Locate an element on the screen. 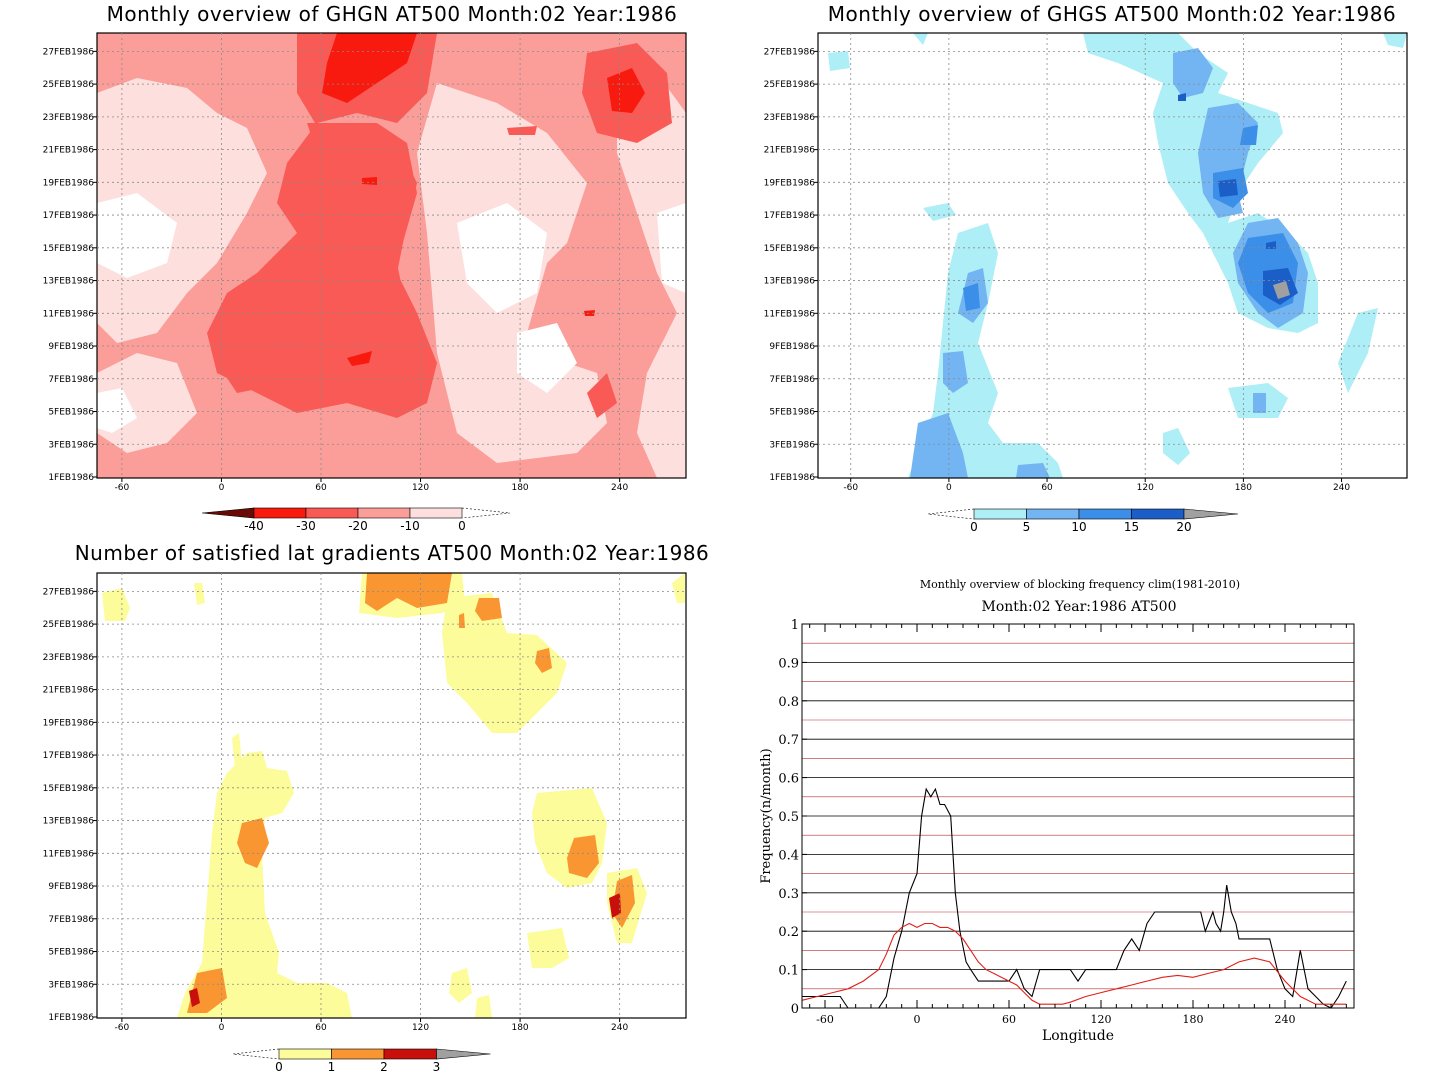 The image size is (1440, 1091). freq-y-tick-label: 1 is located at coordinates (795, 625).